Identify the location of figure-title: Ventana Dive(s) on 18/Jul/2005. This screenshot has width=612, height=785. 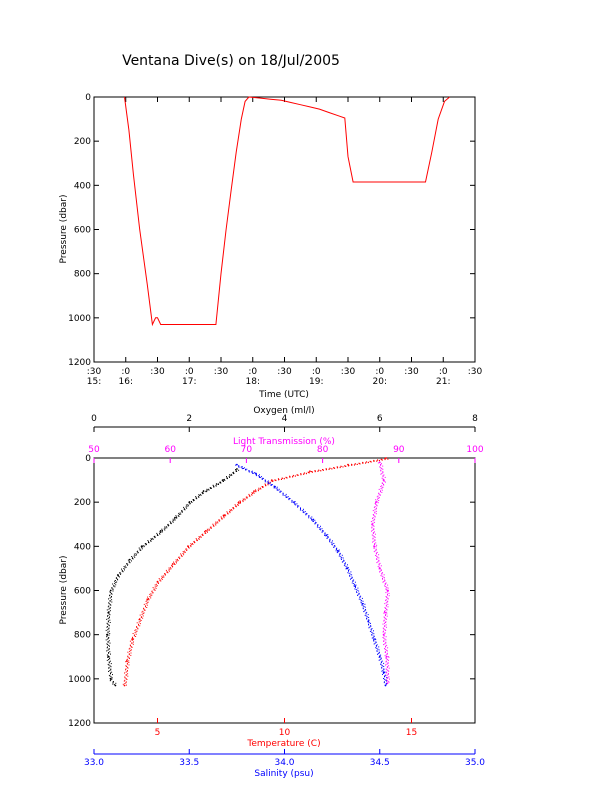
(231, 61).